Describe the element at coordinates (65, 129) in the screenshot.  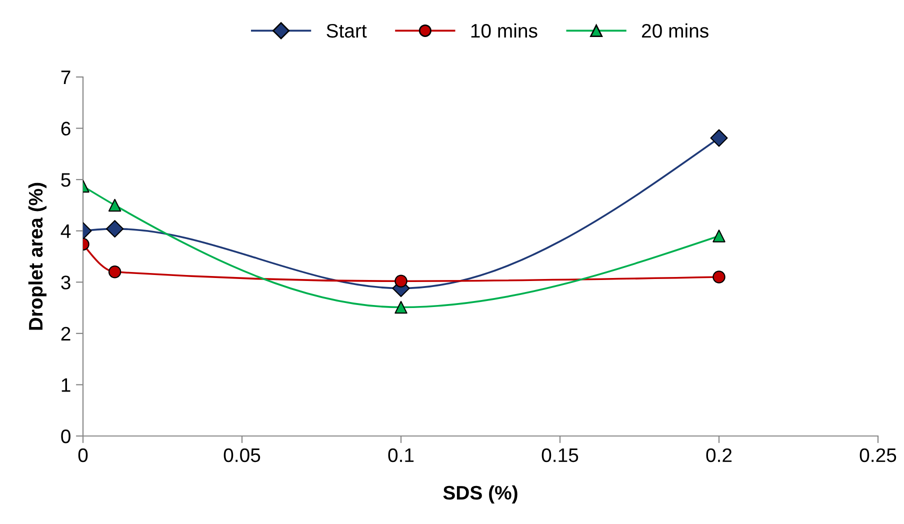
I see `y-tick-label: 6` at that location.